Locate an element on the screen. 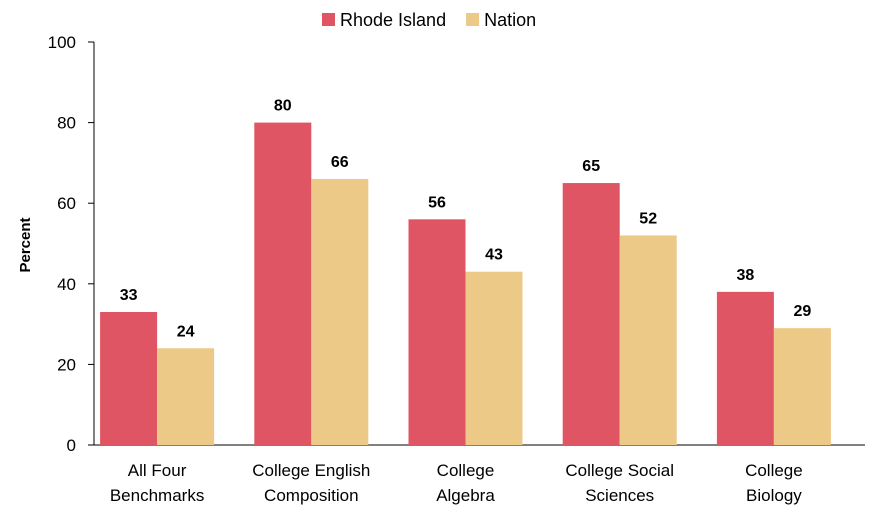 The image size is (869, 509). y-tick-label: 80 is located at coordinates (66, 123).